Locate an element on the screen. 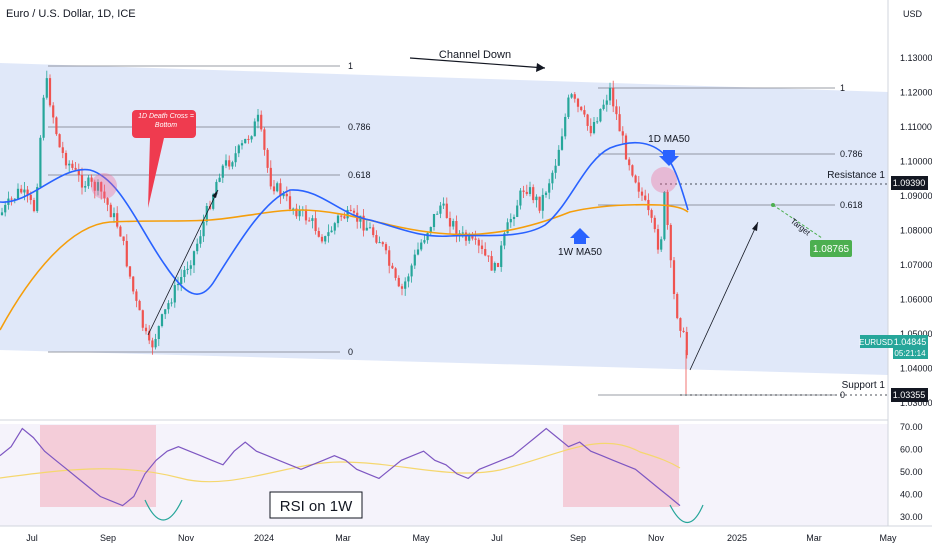 This screenshot has height=555, width=932. death-cross-text: 1D Death Cross = Bottom is located at coordinates (166, 121).